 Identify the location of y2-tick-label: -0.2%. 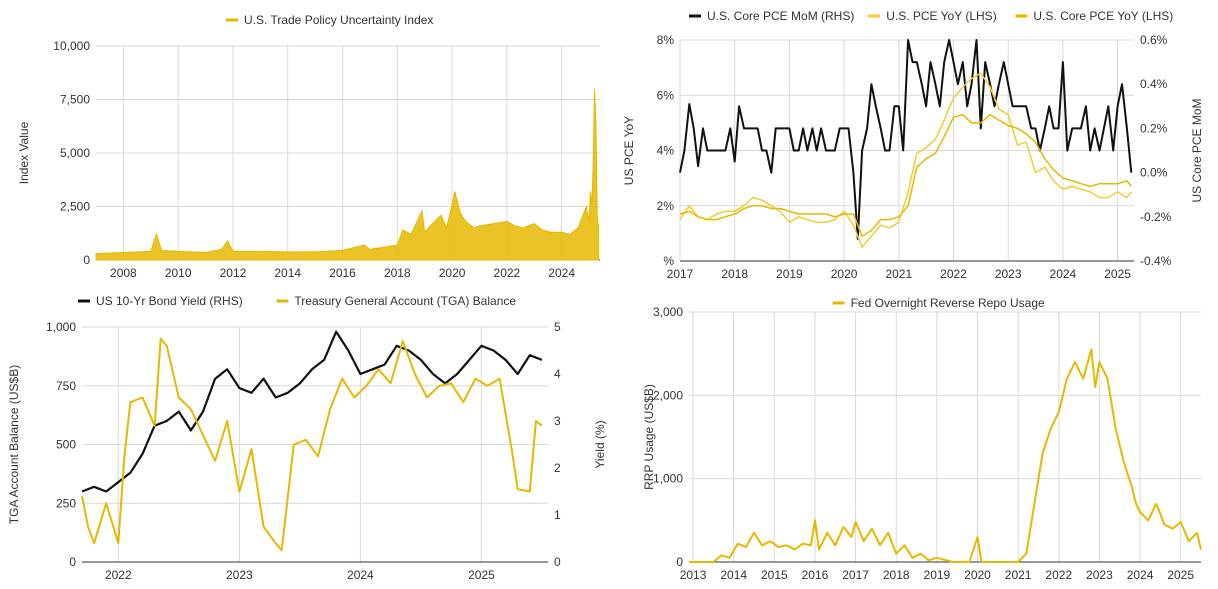
(1156, 217).